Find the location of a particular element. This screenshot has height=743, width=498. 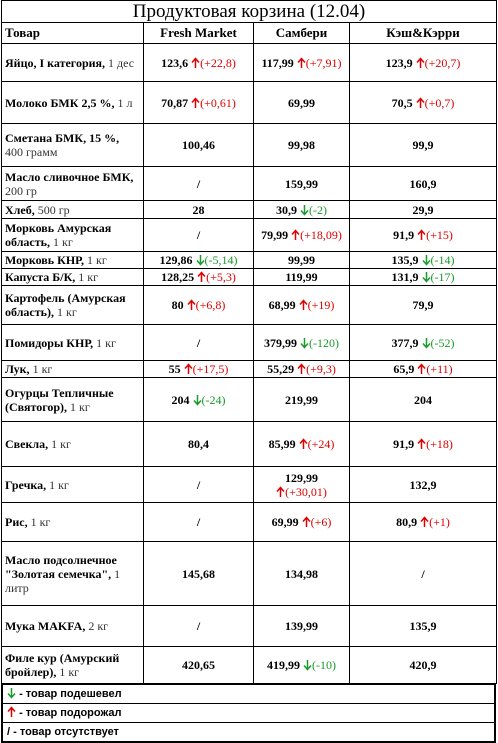

price-cell: 91,9 (+15) is located at coordinates (423, 235).